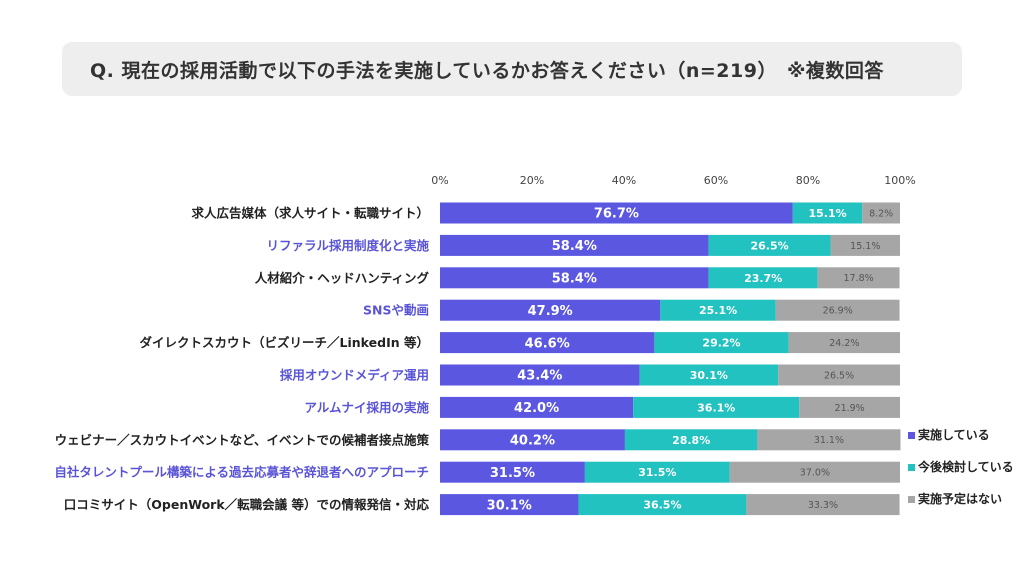 The width and height of the screenshot is (1024, 576). What do you see at coordinates (965, 466) in the screenshot?
I see `legend-label: 今後検討している` at bounding box center [965, 466].